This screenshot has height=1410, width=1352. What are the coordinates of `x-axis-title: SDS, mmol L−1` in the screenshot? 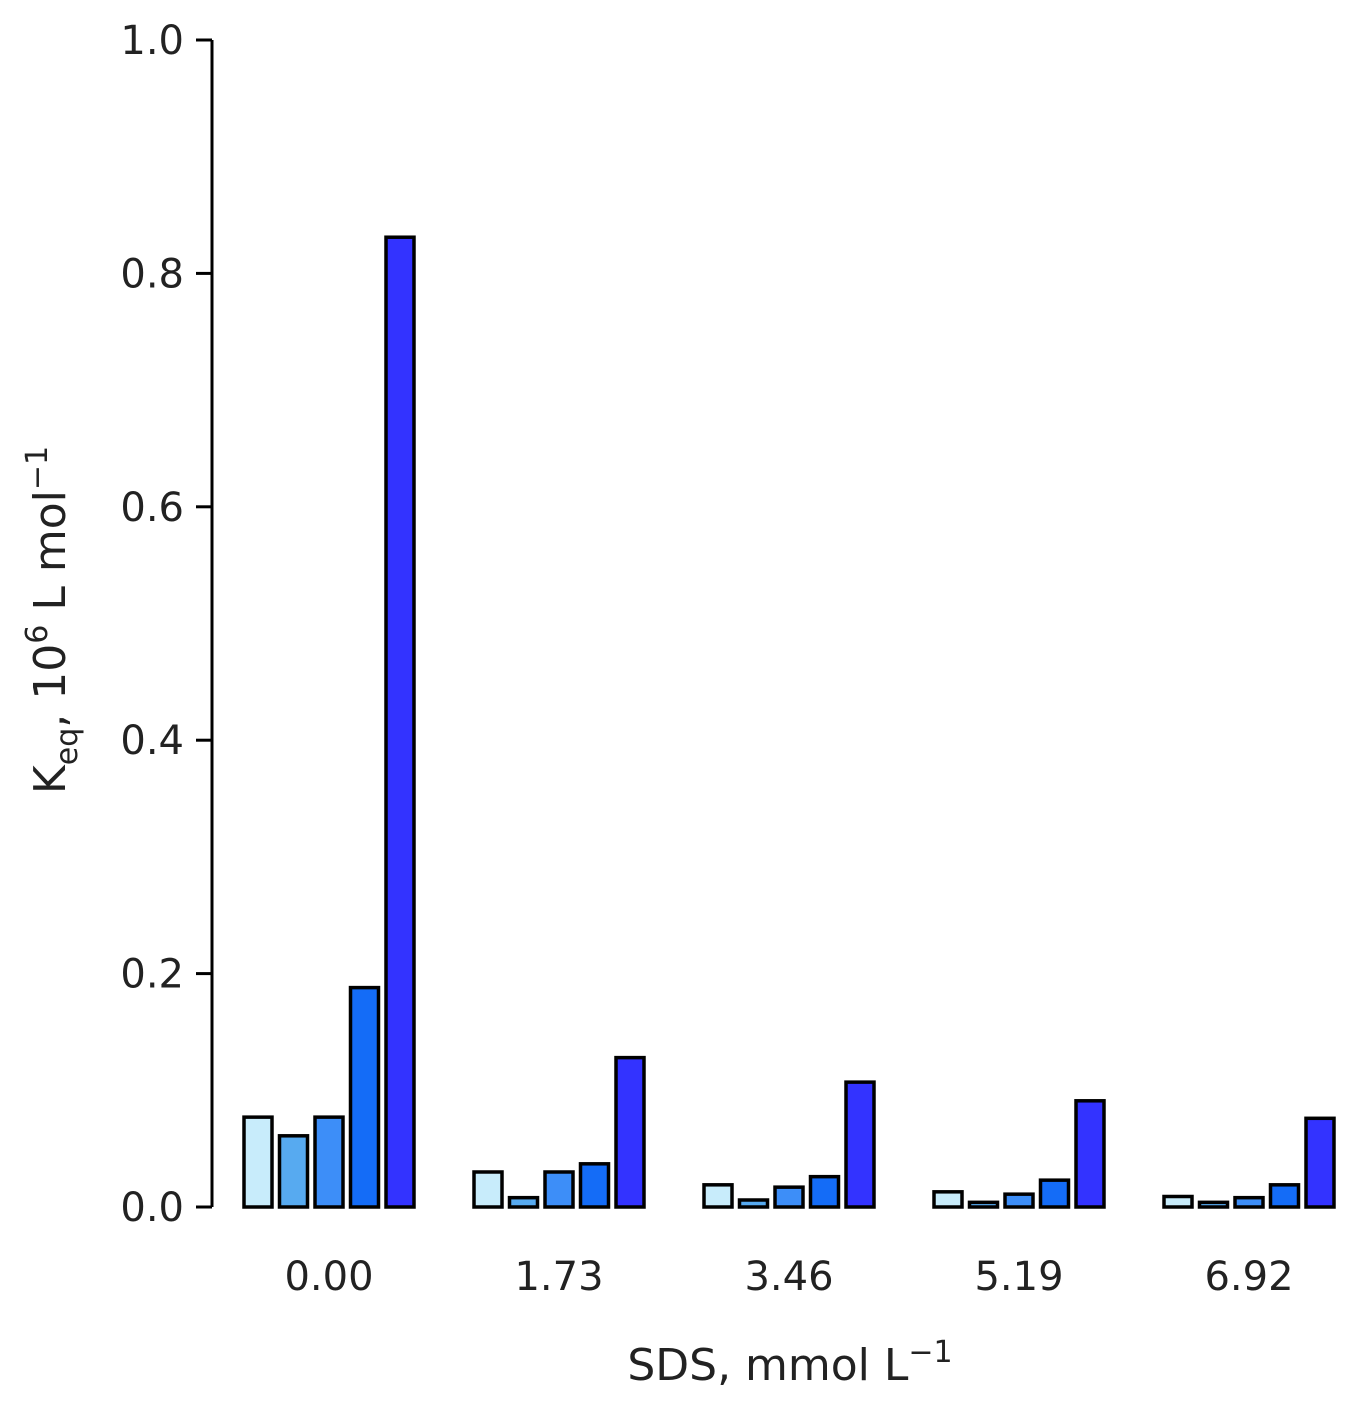 It's located at (789, 1363).